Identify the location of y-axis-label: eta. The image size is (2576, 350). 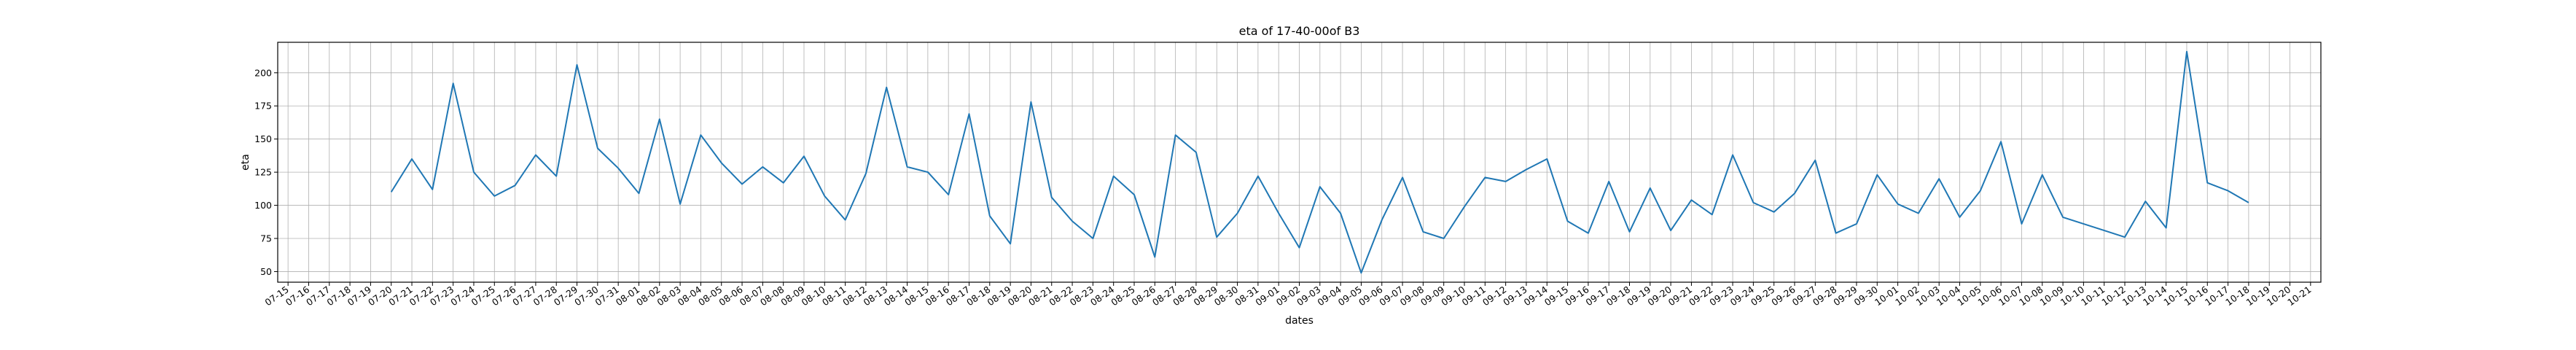
(246, 162).